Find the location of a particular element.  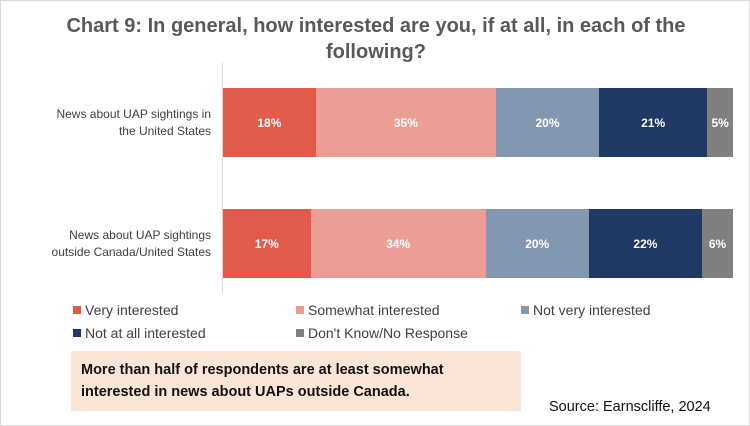

bar-segment: 17% is located at coordinates (267, 243).